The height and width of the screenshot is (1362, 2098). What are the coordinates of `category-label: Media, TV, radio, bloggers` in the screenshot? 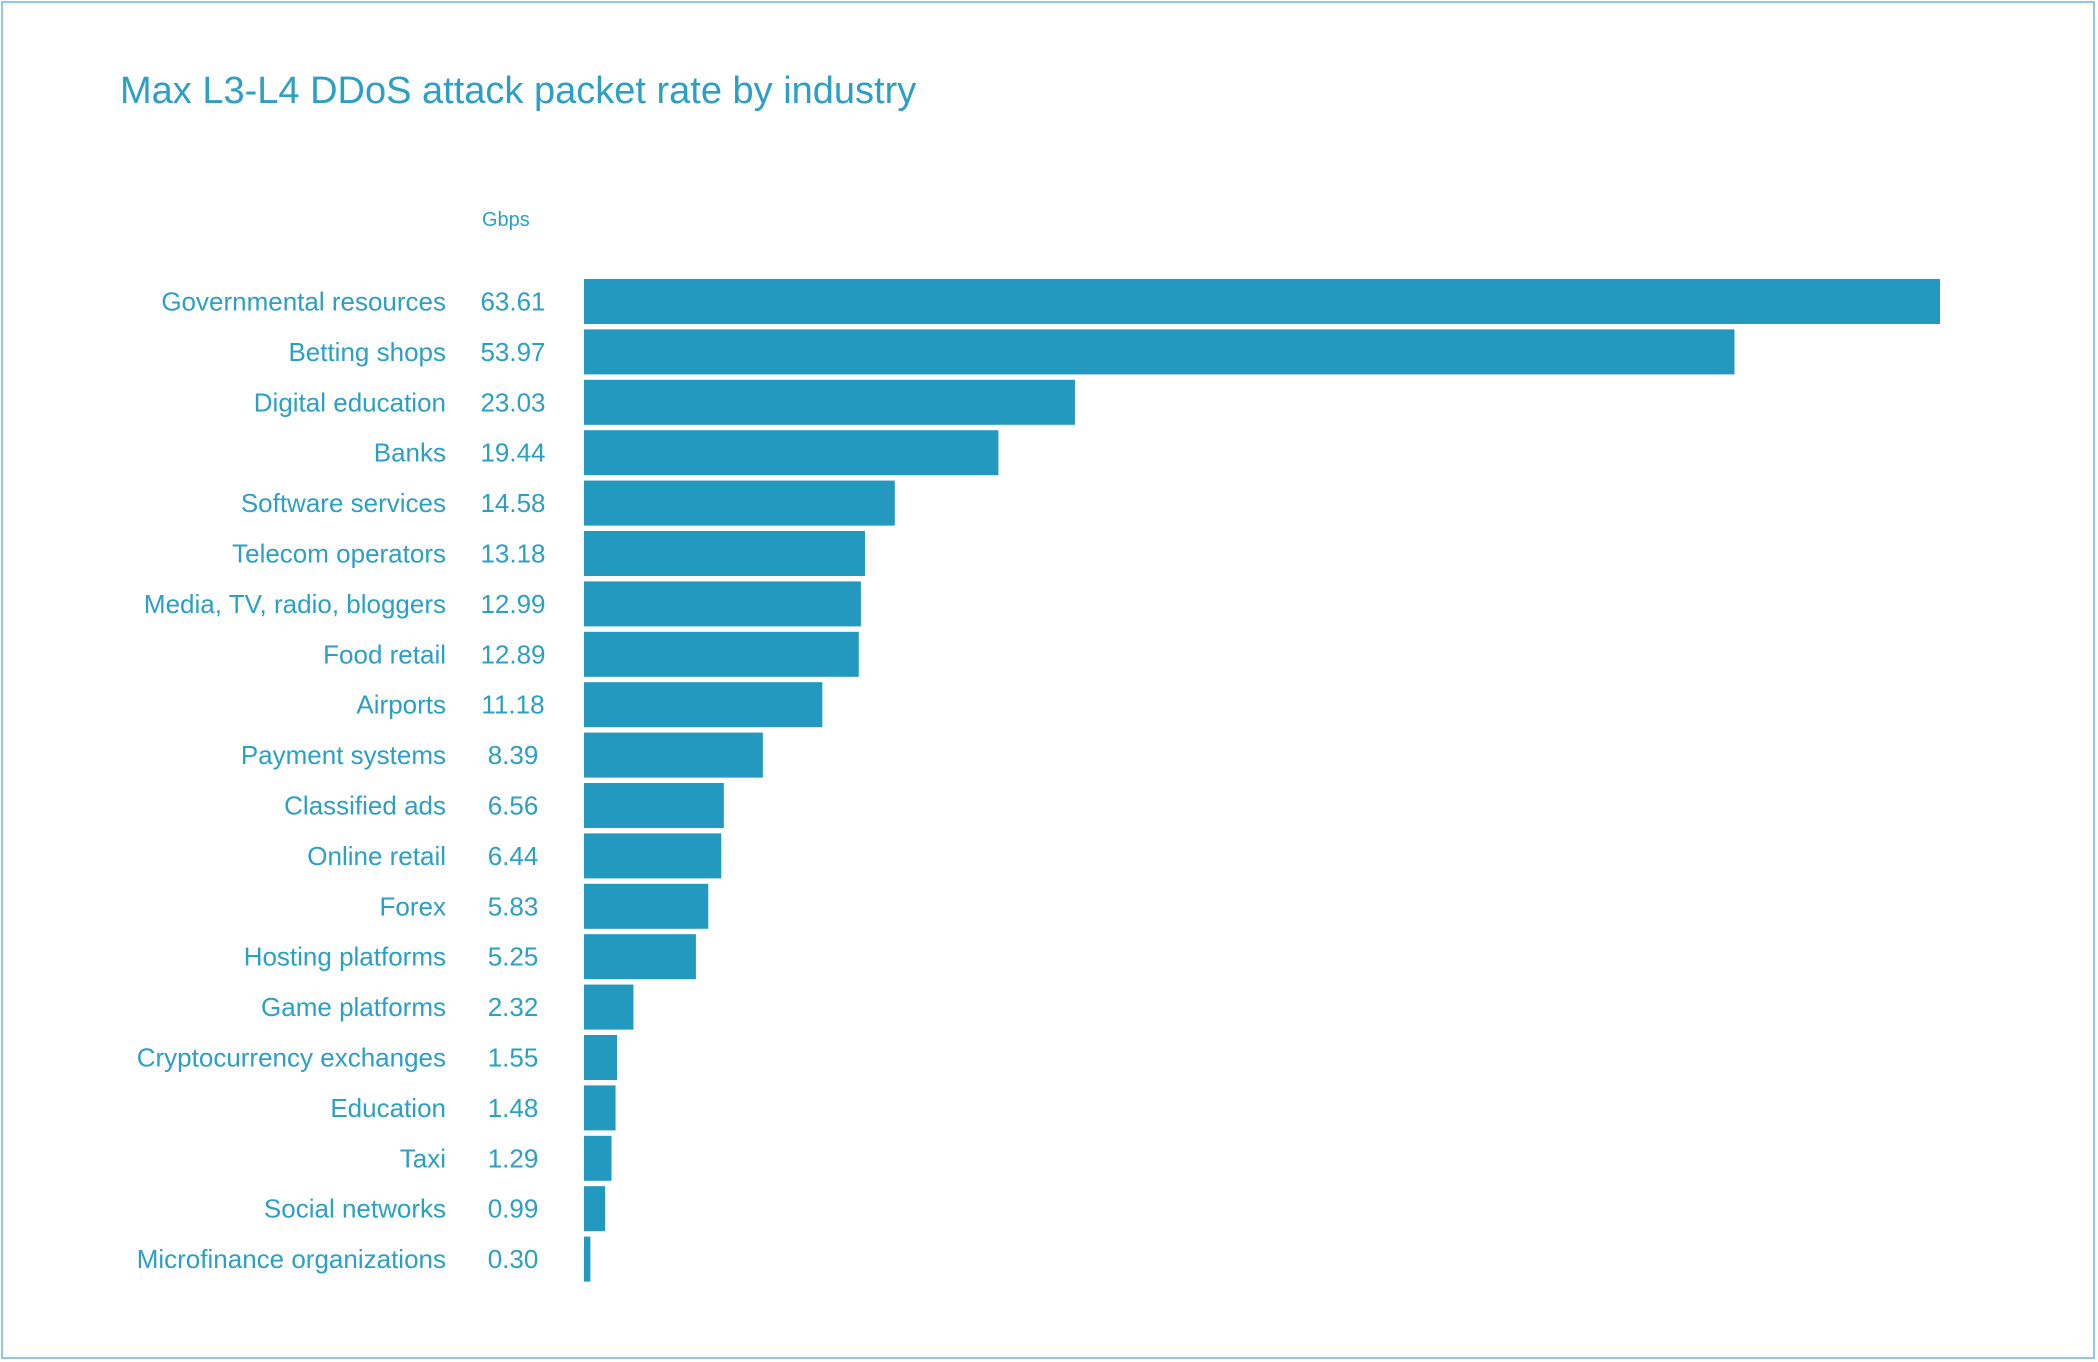 It's located at (295, 604).